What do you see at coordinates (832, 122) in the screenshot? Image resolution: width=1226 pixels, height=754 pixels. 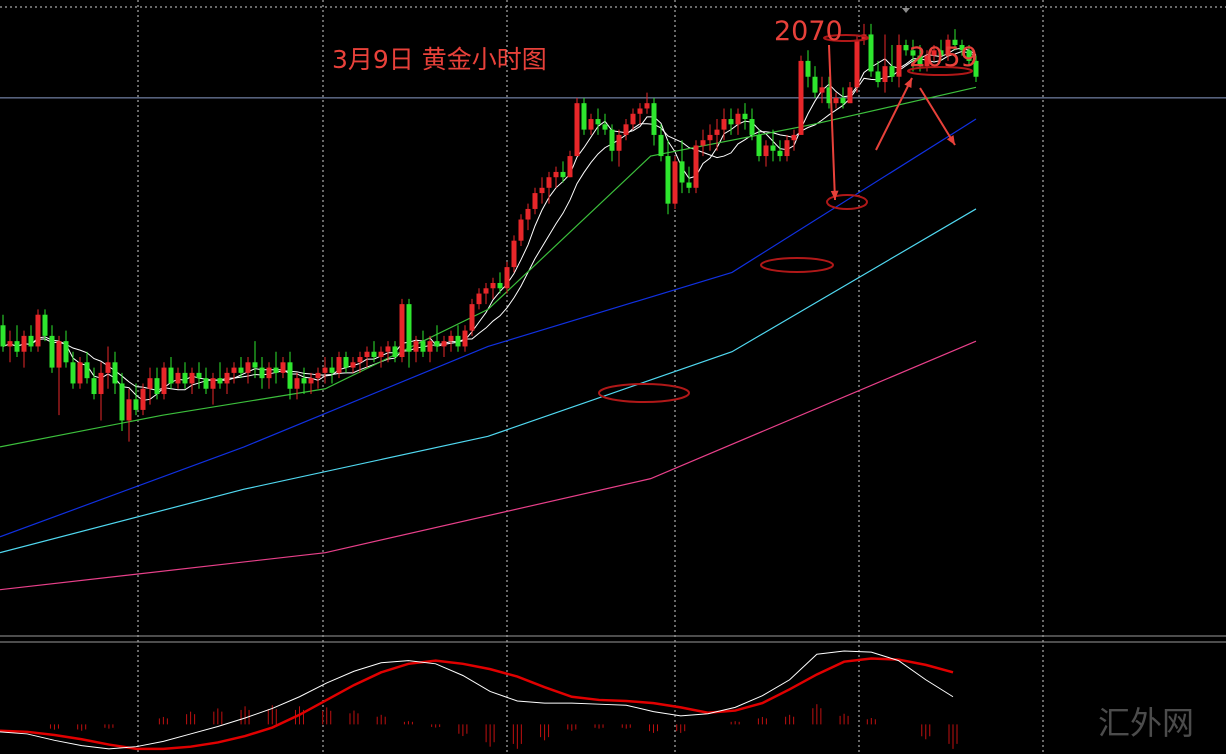 I see `arrow-down` at bounding box center [832, 122].